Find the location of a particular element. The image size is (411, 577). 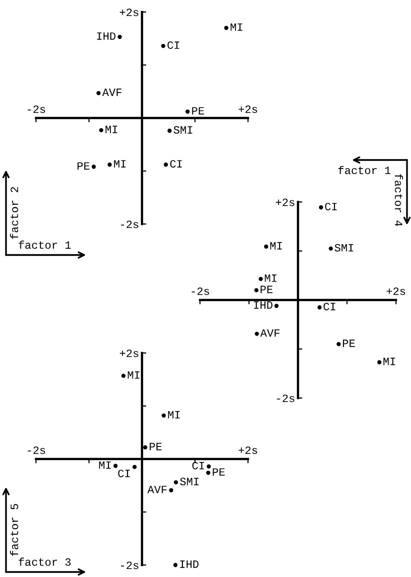

x-axis-title: factor 3 is located at coordinates (44, 562).